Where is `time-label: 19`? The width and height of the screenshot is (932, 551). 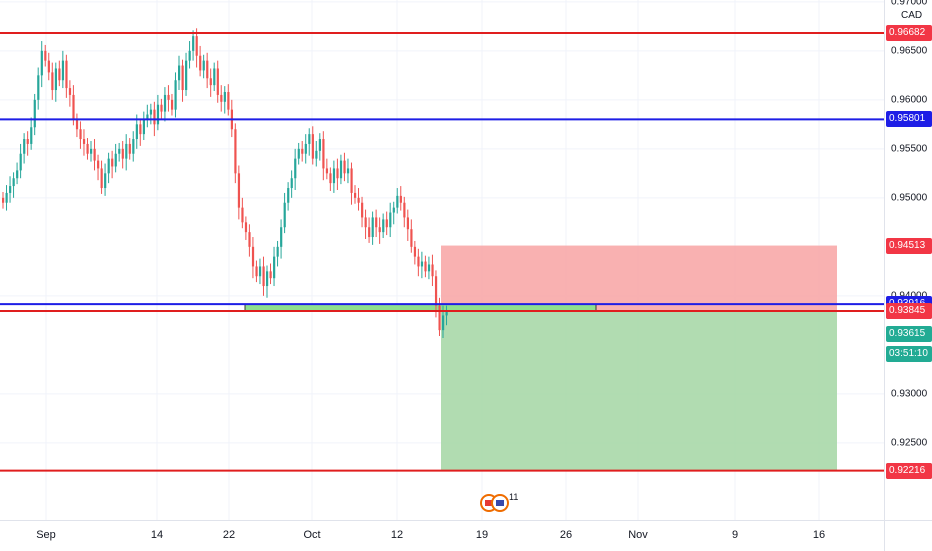
time-label: 19 is located at coordinates (482, 535).